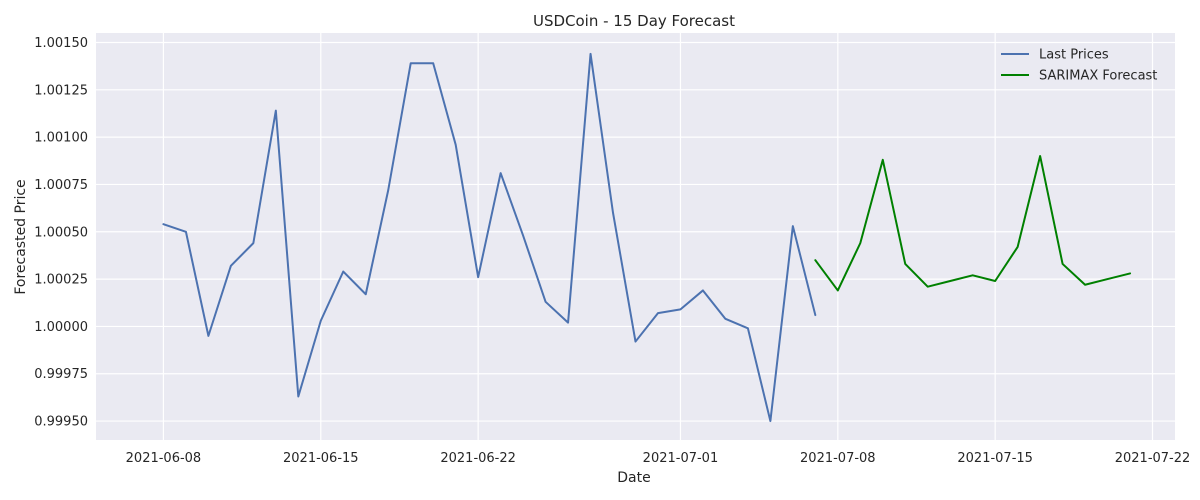 This screenshot has height=500, width=1200. Describe the element at coordinates (61, 280) in the screenshot. I see `y-tick-label: 1.00025` at that location.